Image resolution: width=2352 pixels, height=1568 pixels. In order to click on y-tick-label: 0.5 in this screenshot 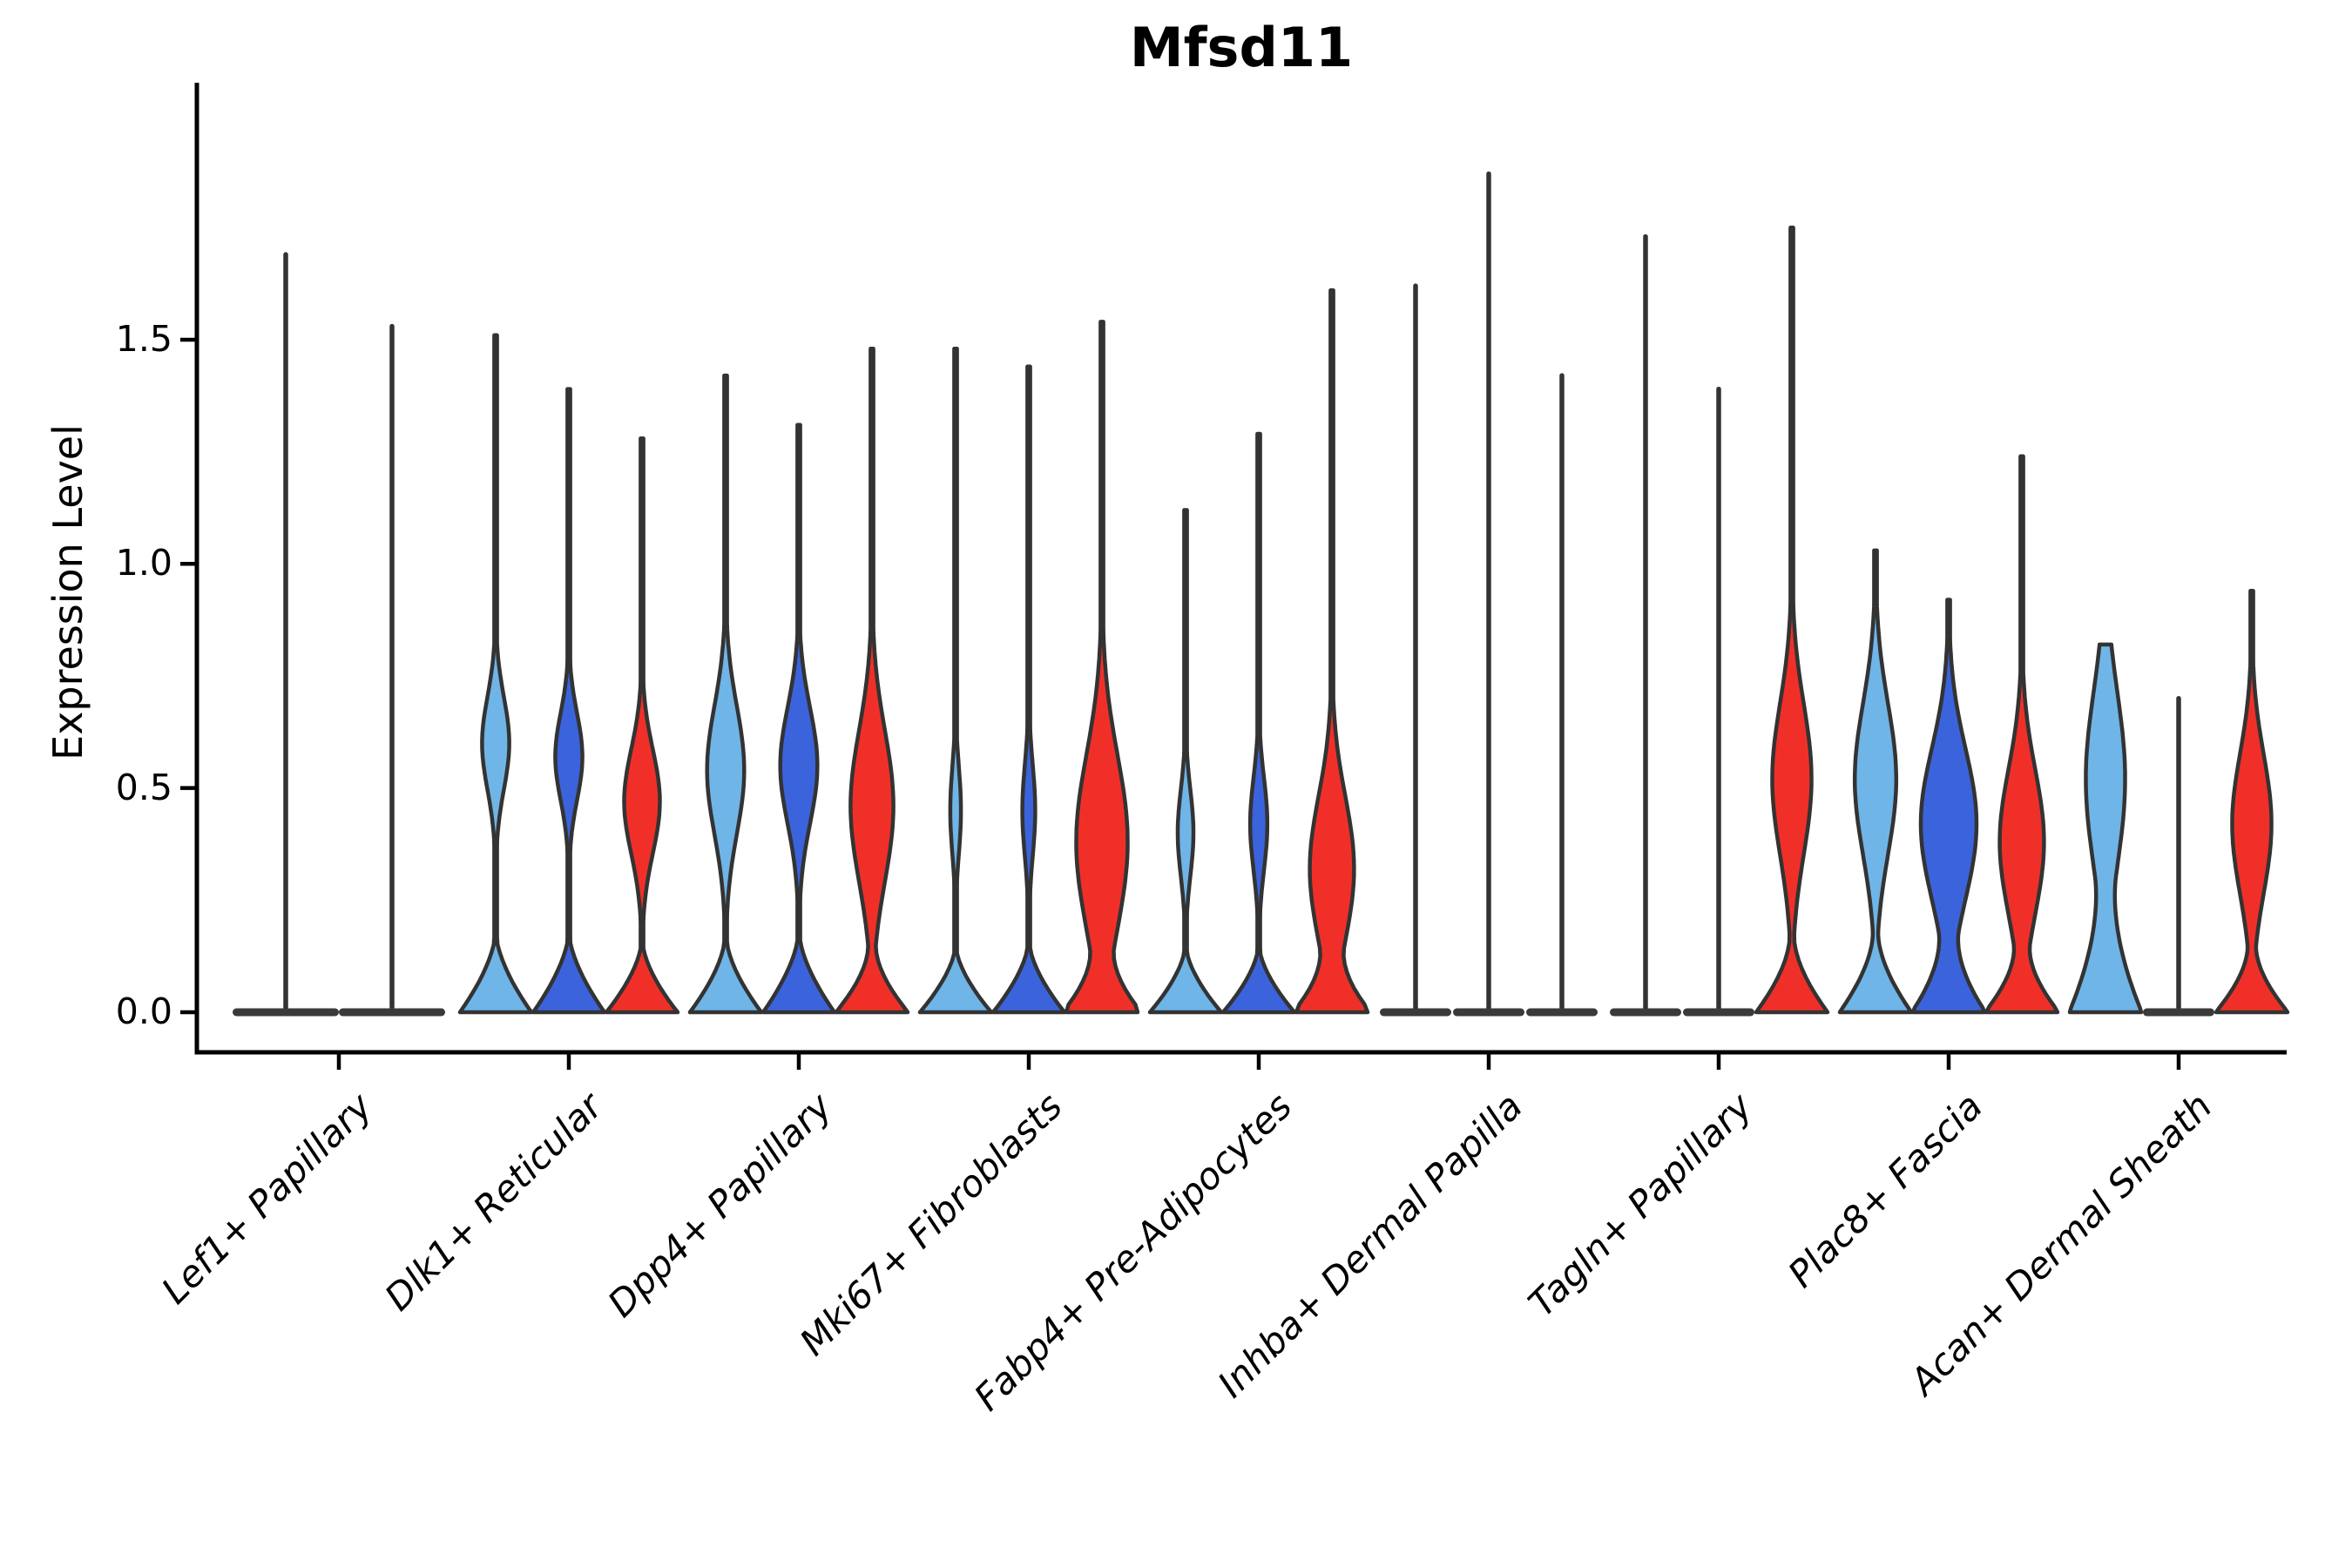, I will do `click(143, 787)`.